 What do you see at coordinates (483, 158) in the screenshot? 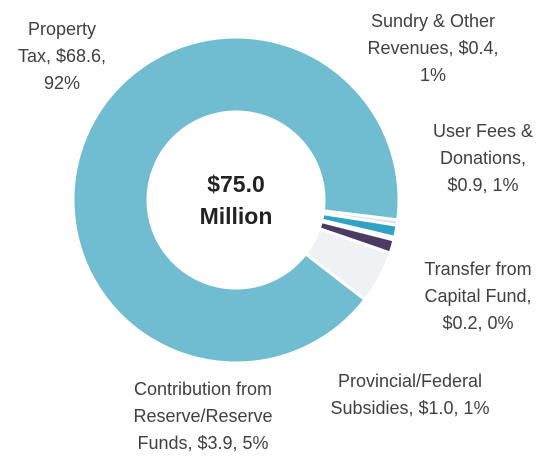
I see `slice-label: User Fees & Donations, $0.9, 1%` at bounding box center [483, 158].